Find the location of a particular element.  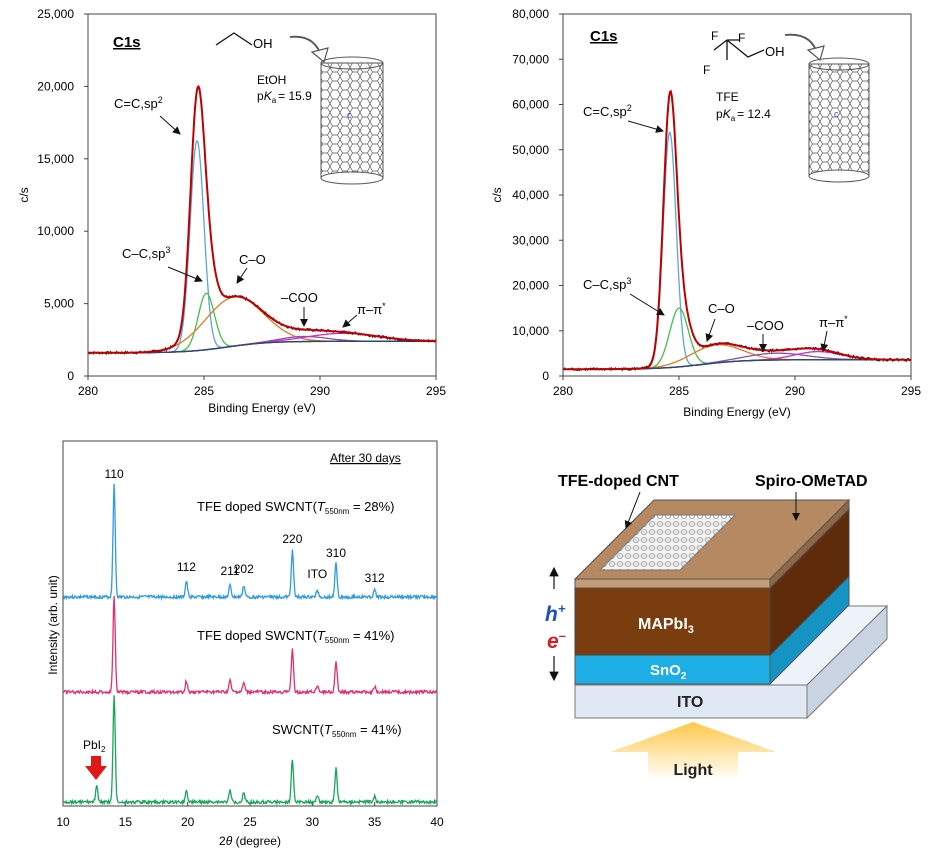

device-sno2-label: SnO2 is located at coordinates (668, 672).